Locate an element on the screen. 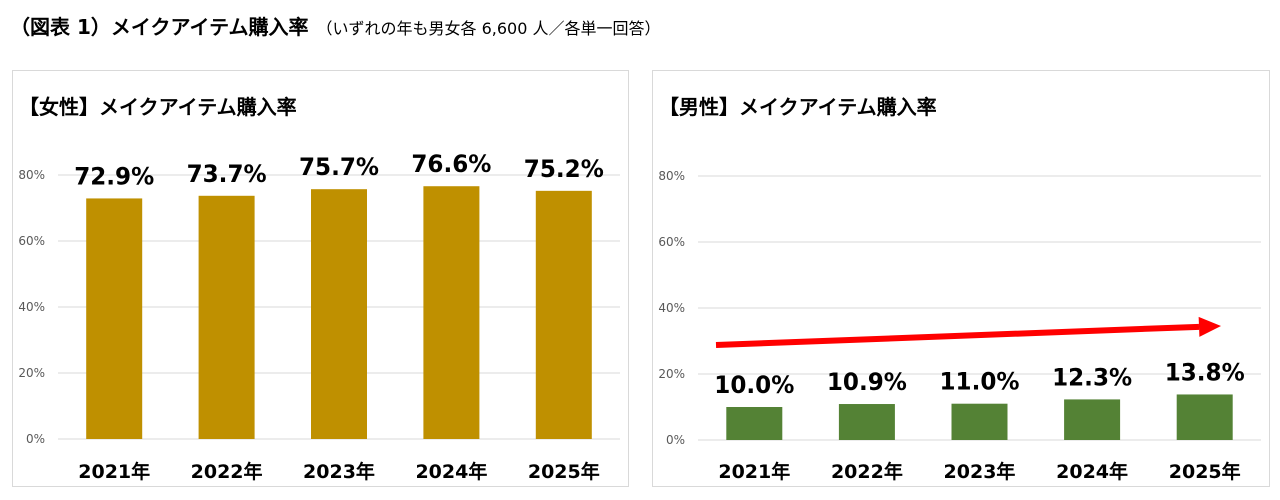 The width and height of the screenshot is (1280, 500). trend-arrow-shaft is located at coordinates (957, 335).